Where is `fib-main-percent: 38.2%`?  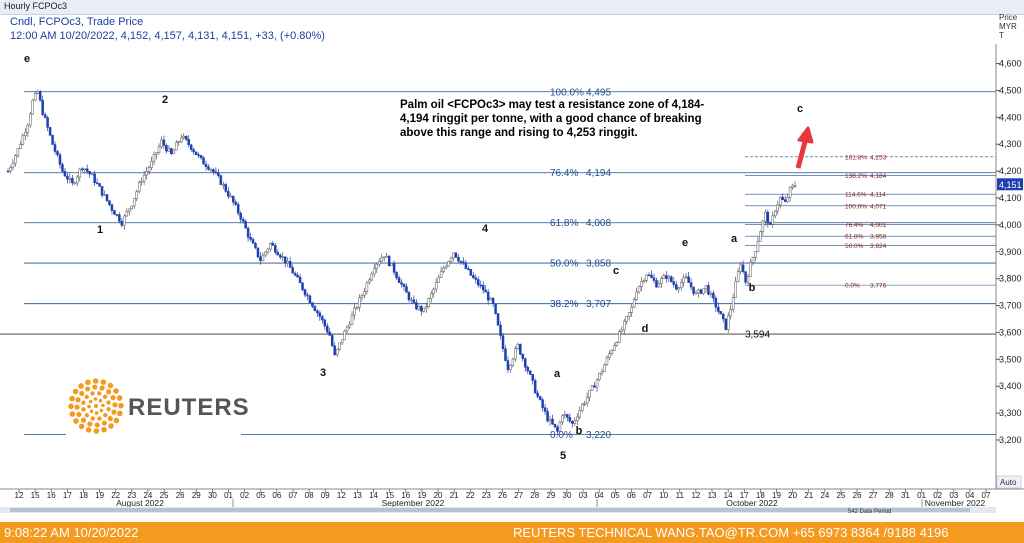
fib-main-percent: 38.2% is located at coordinates (564, 304).